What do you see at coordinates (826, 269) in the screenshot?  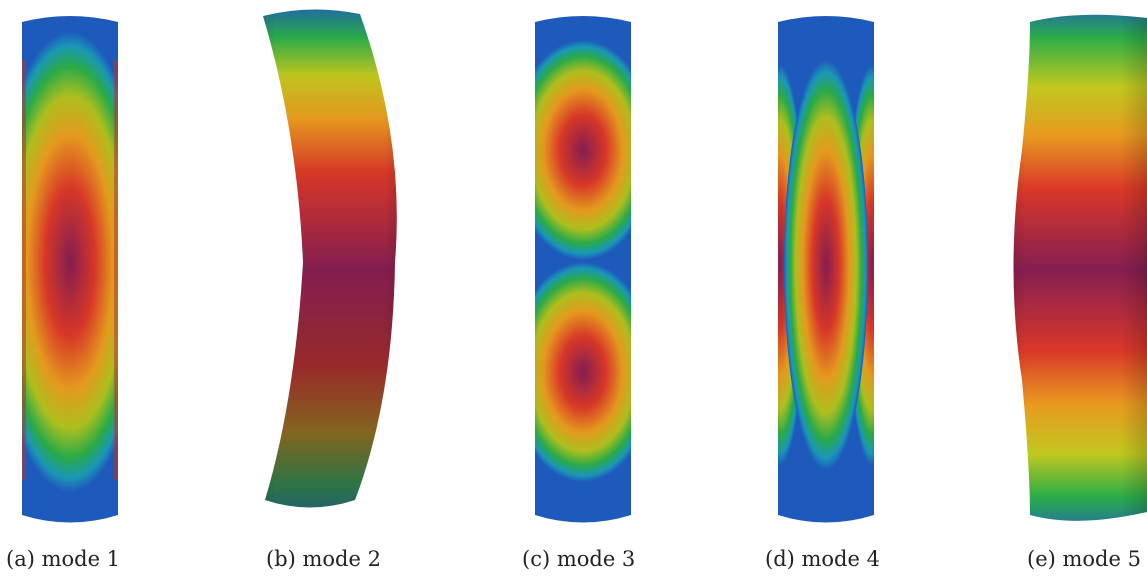 I see `panel-d-cylinder` at bounding box center [826, 269].